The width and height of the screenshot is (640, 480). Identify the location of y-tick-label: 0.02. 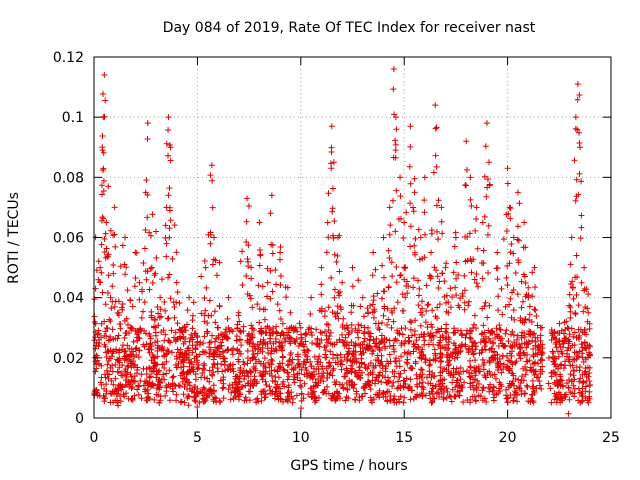
(68, 359).